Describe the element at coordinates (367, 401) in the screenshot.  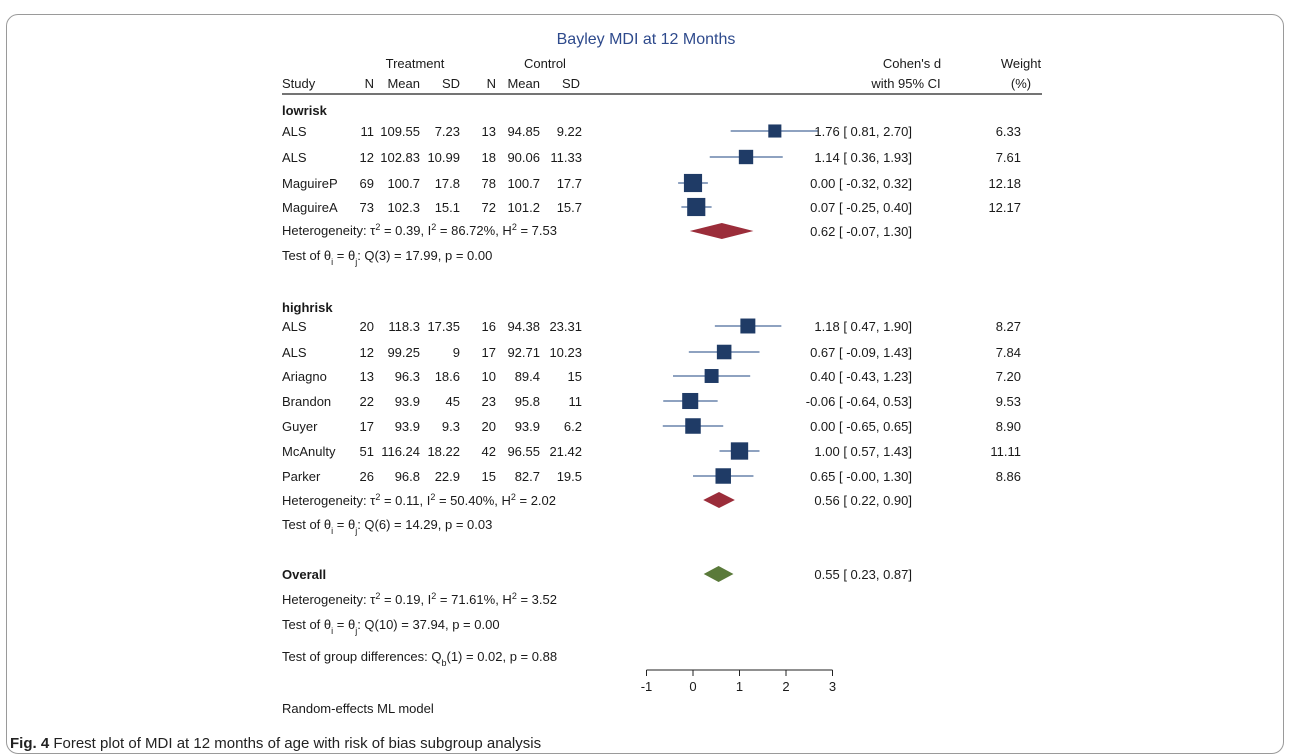
I see `treatment-n: 22` at that location.